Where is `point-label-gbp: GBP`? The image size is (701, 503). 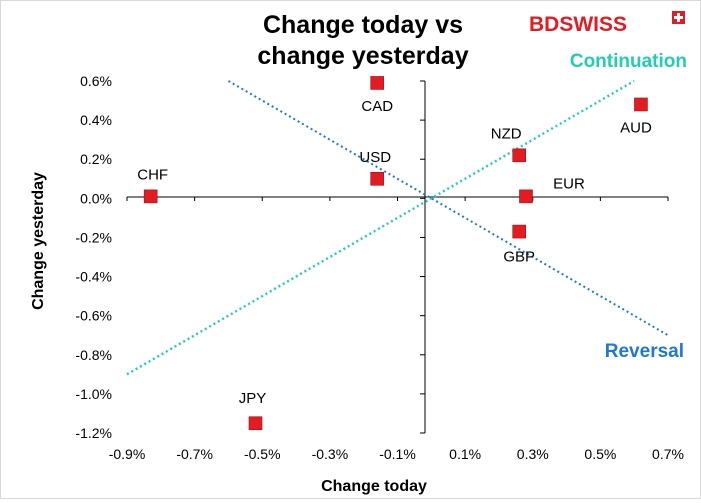 point-label-gbp: GBP is located at coordinates (519, 257).